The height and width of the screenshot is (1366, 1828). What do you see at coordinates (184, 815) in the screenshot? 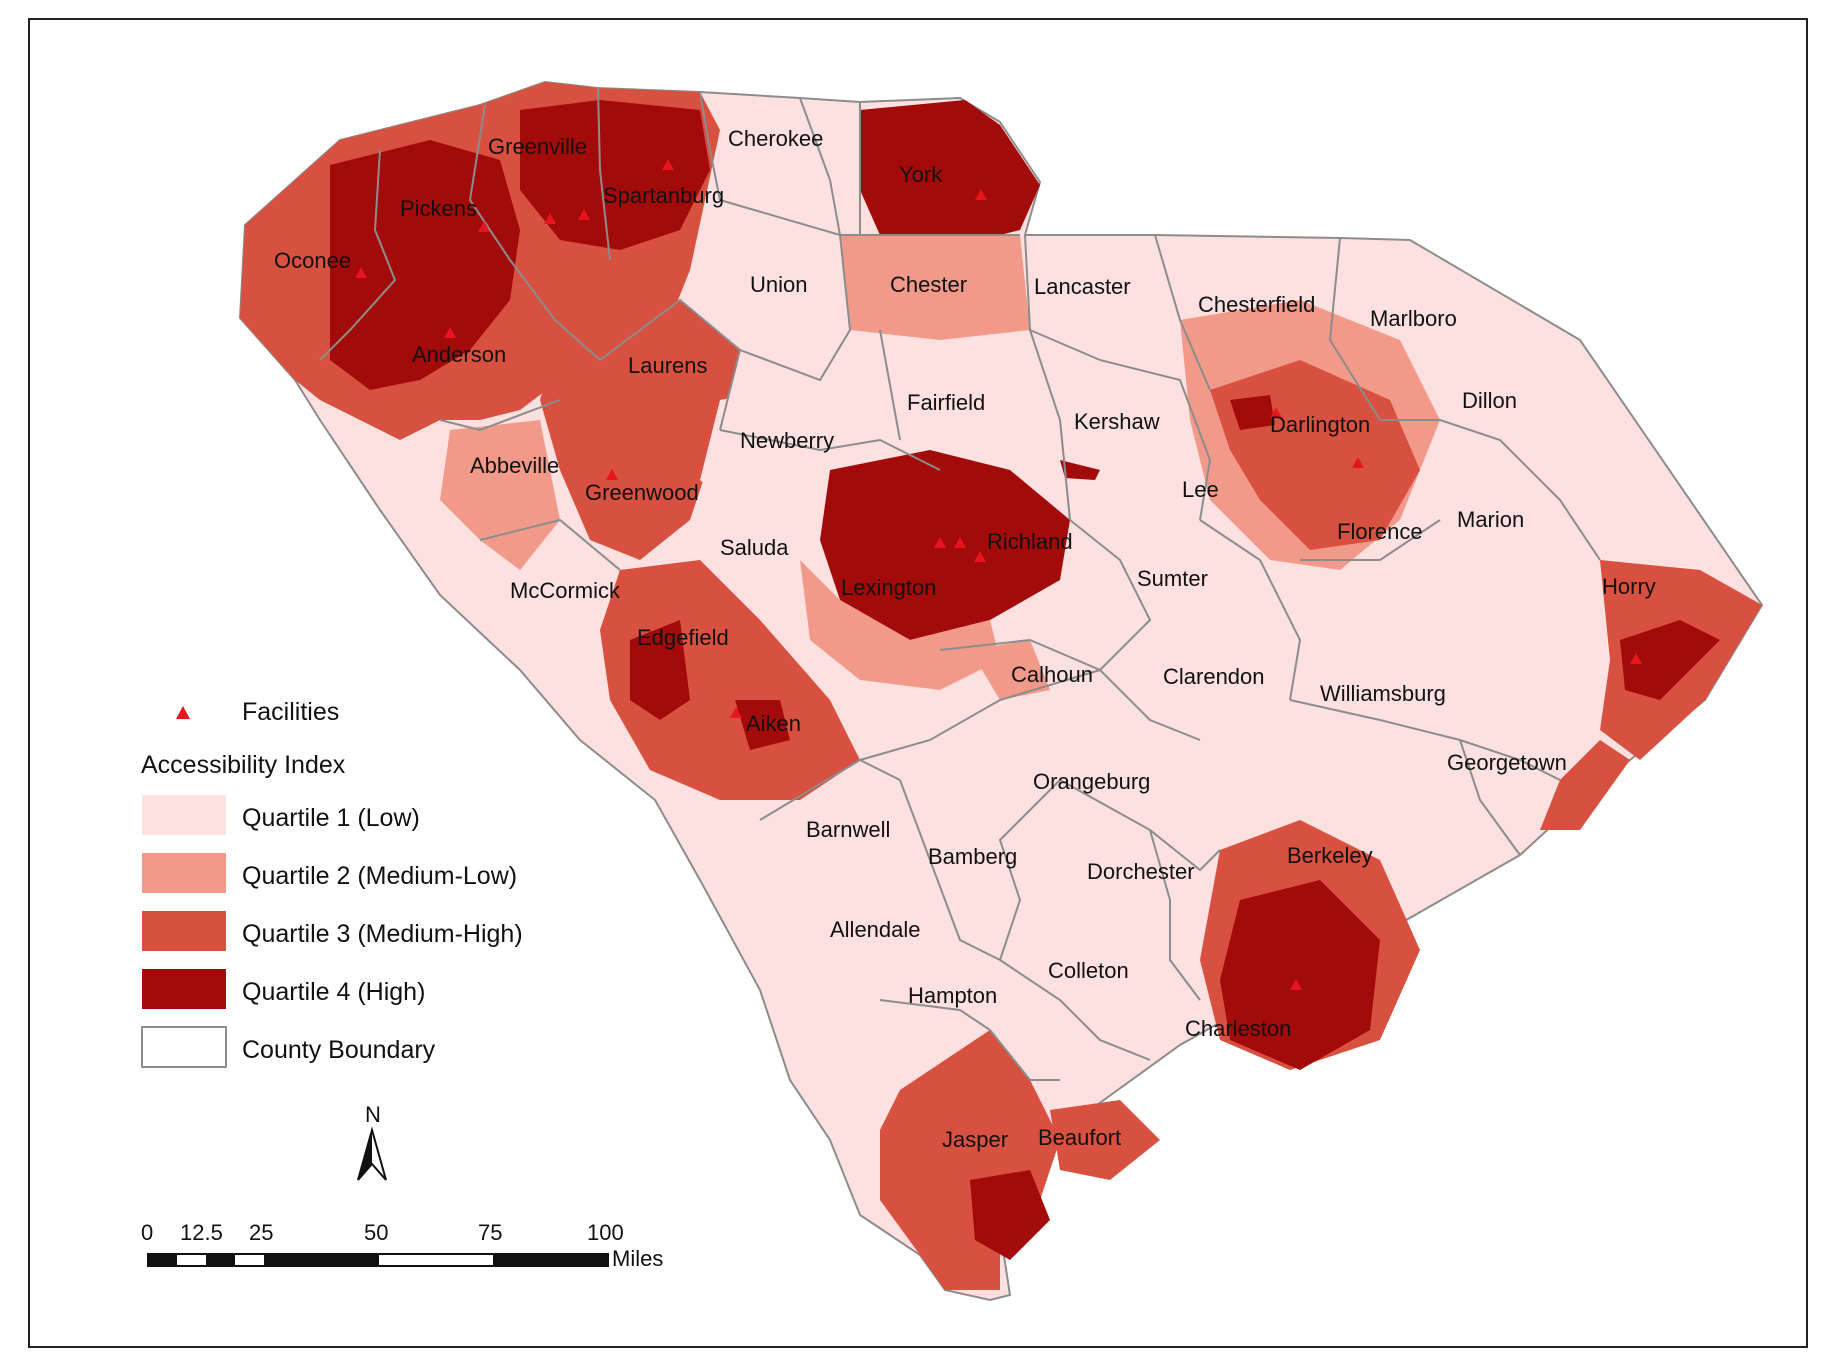
I see `legend-swatch-q1` at bounding box center [184, 815].